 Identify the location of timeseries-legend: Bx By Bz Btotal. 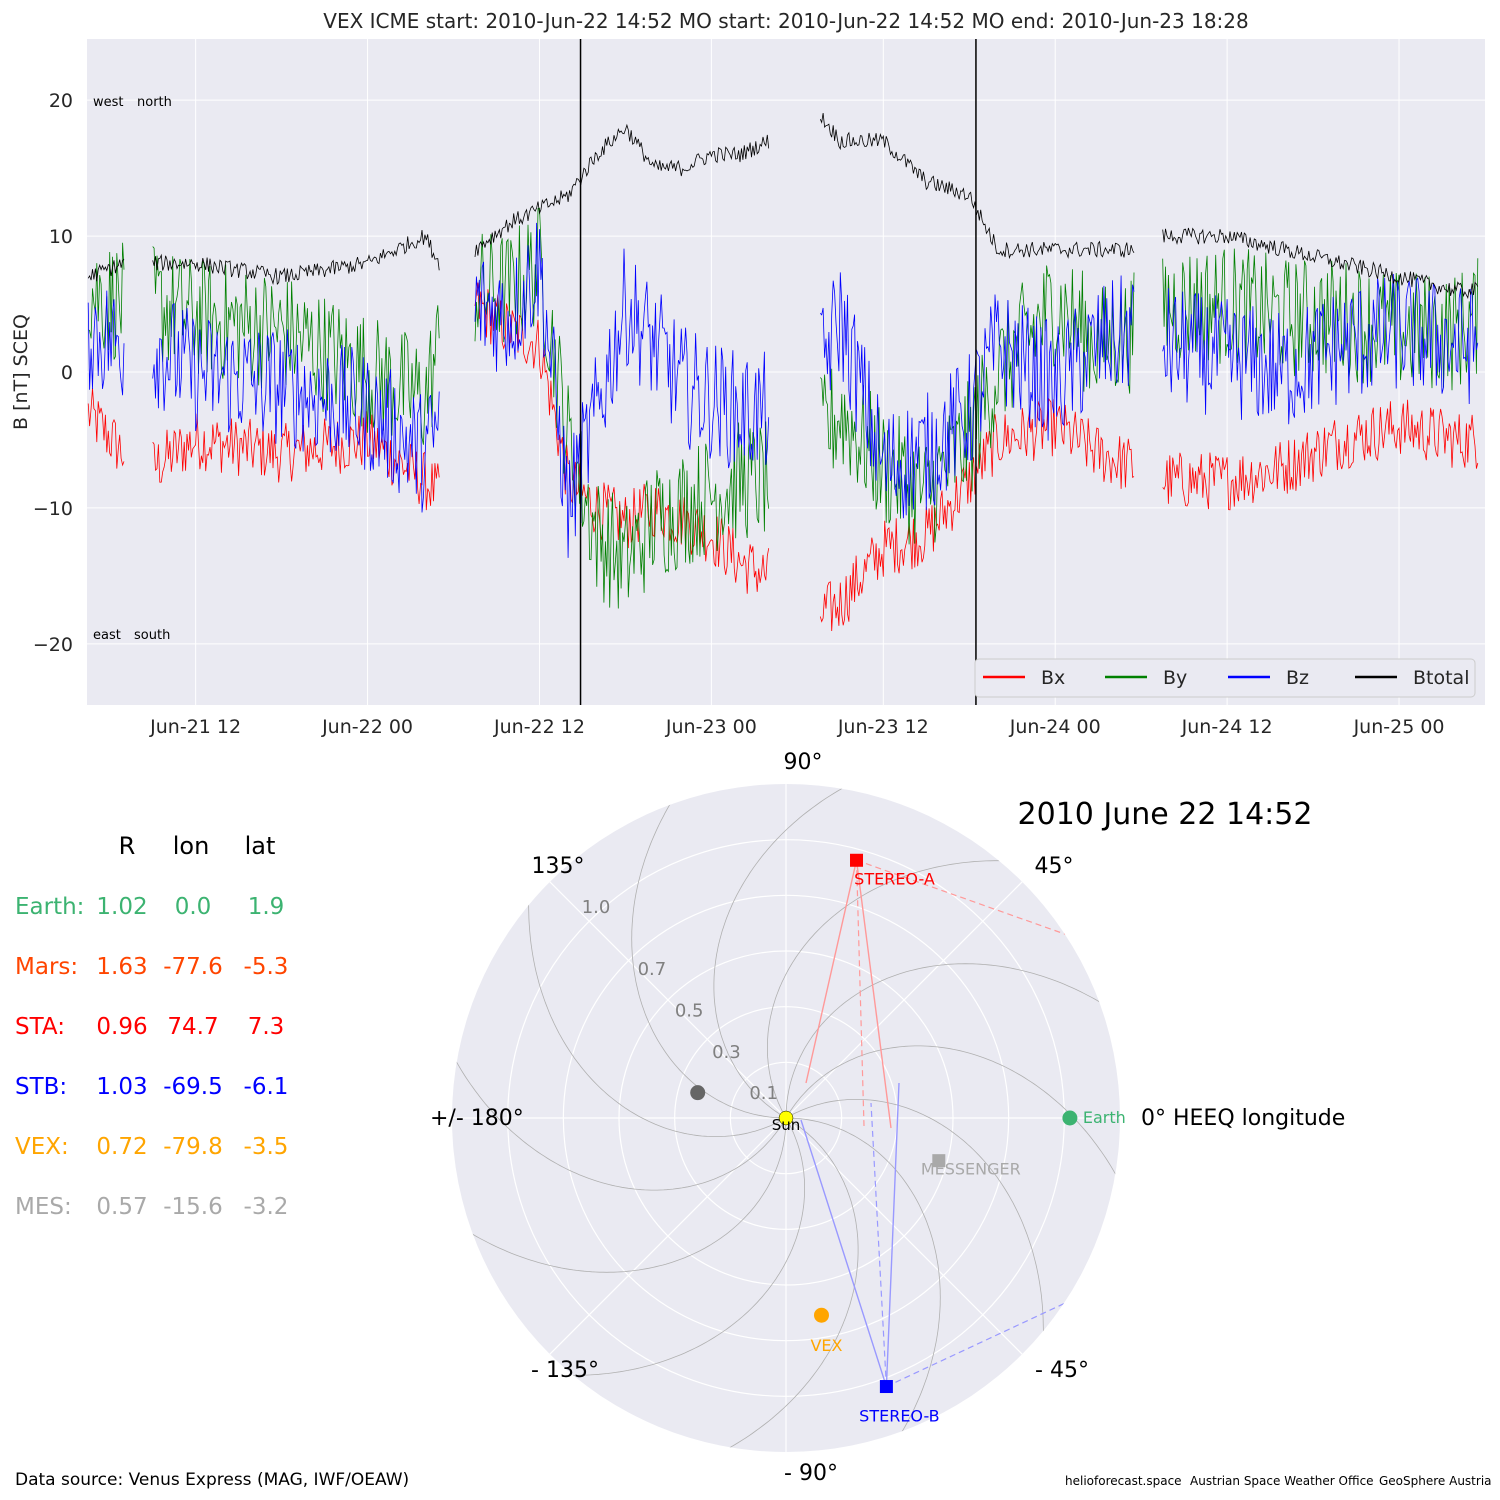
(1225, 678).